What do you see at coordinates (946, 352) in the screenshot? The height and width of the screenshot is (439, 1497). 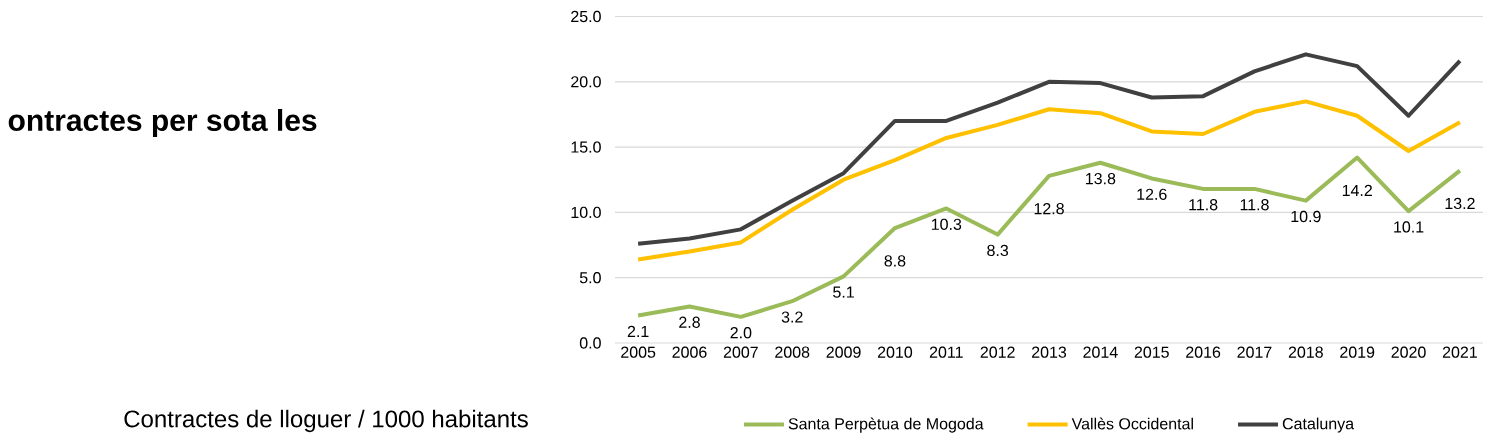 I see `x-tick-label: 2011` at bounding box center [946, 352].